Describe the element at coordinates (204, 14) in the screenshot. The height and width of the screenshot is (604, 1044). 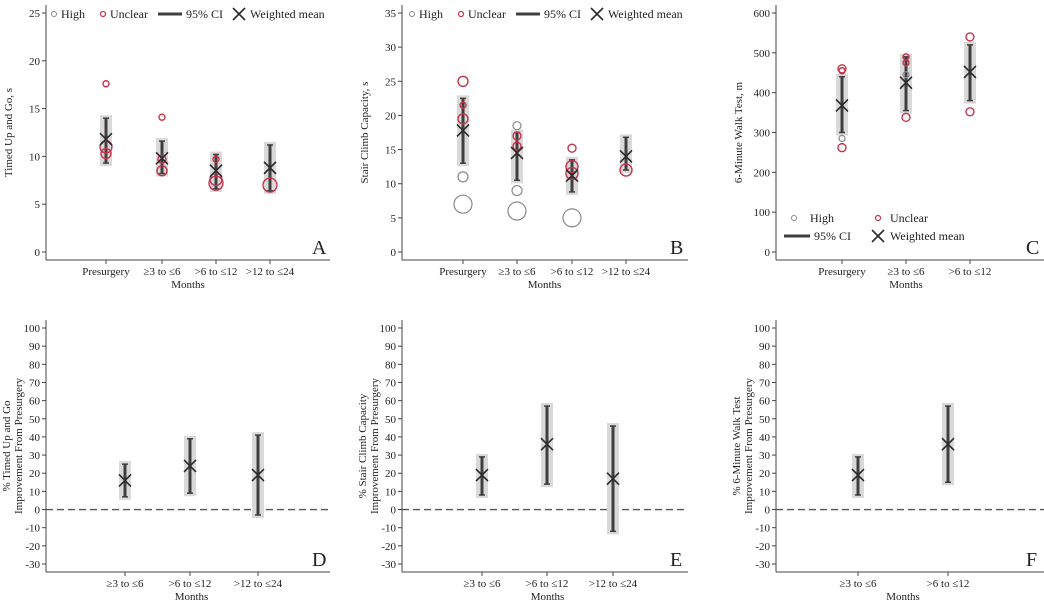
I see `legend-ci-label: 95% CI` at that location.